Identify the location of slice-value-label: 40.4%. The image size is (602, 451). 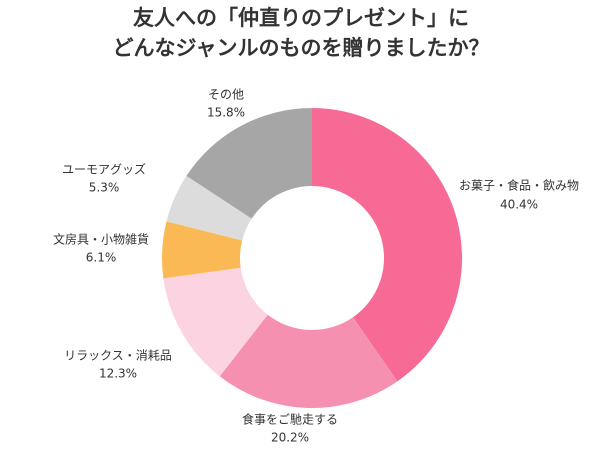
(519, 205).